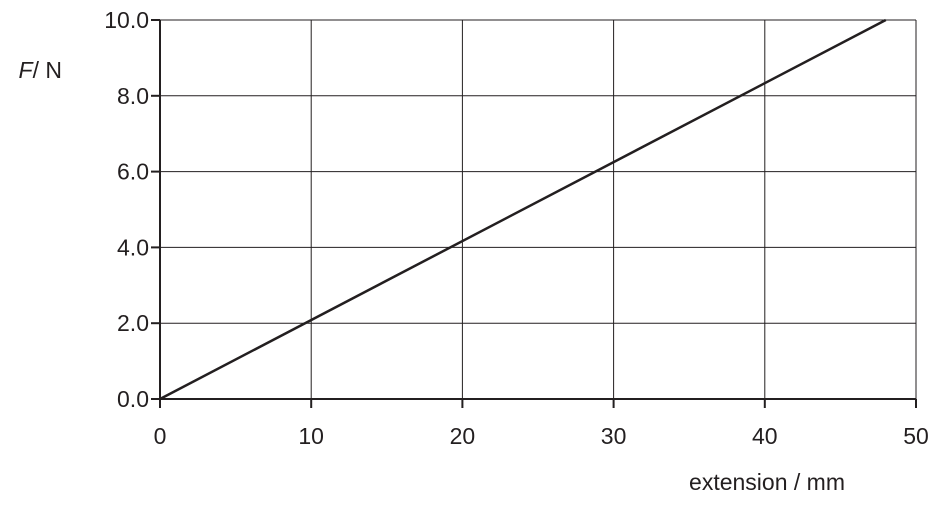  What do you see at coordinates (311, 436) in the screenshot?
I see `x-tick-label-1: 10` at bounding box center [311, 436].